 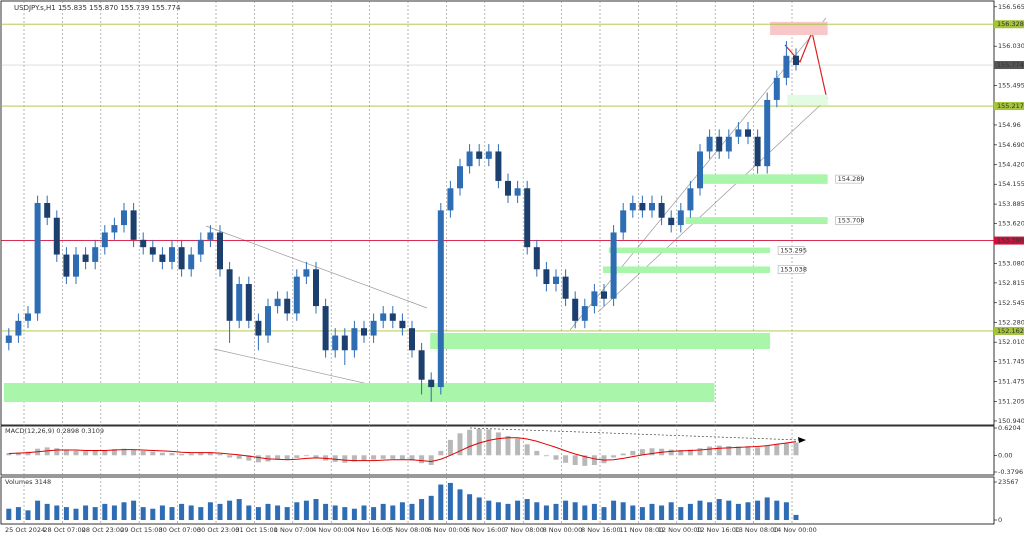 I want to click on zone-label: 153.295, so click(x=793, y=250).